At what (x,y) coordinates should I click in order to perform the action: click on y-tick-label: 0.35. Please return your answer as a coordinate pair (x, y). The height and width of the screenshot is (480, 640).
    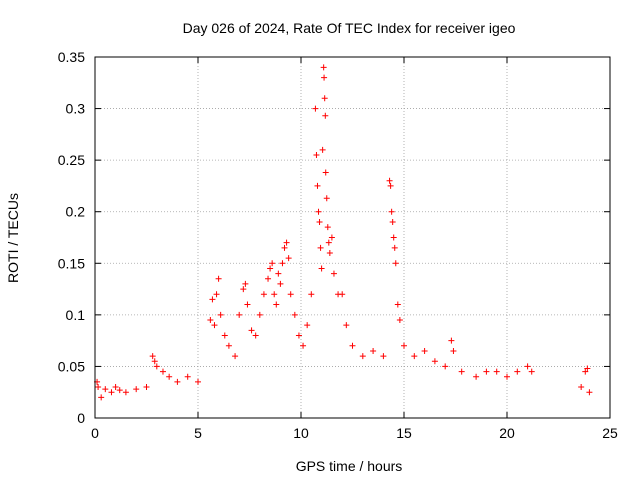
    Looking at the image, I should click on (71, 57).